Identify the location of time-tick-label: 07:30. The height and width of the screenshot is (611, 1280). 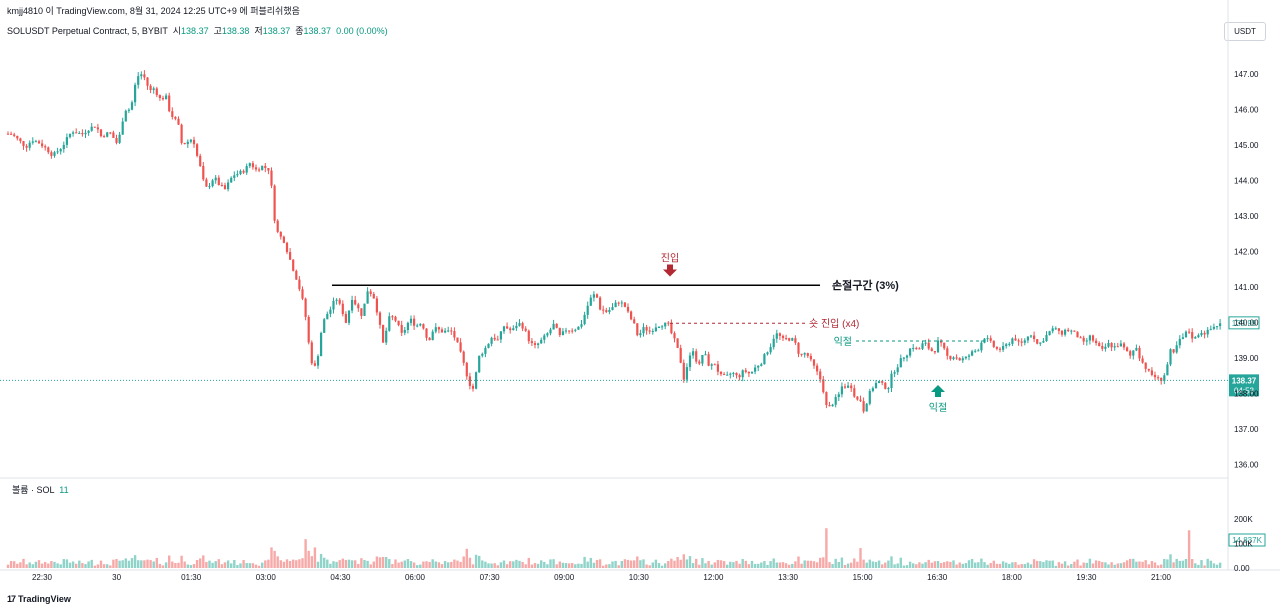
(490, 577).